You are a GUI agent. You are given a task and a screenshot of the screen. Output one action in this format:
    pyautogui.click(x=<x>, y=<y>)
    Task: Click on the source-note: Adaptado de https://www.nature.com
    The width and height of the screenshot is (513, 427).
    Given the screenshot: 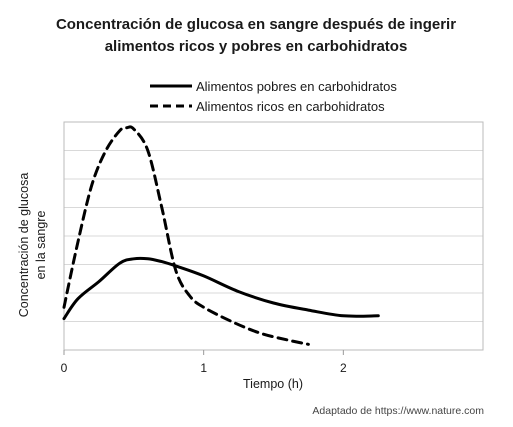 What is the action you would take?
    pyautogui.click(x=398, y=411)
    